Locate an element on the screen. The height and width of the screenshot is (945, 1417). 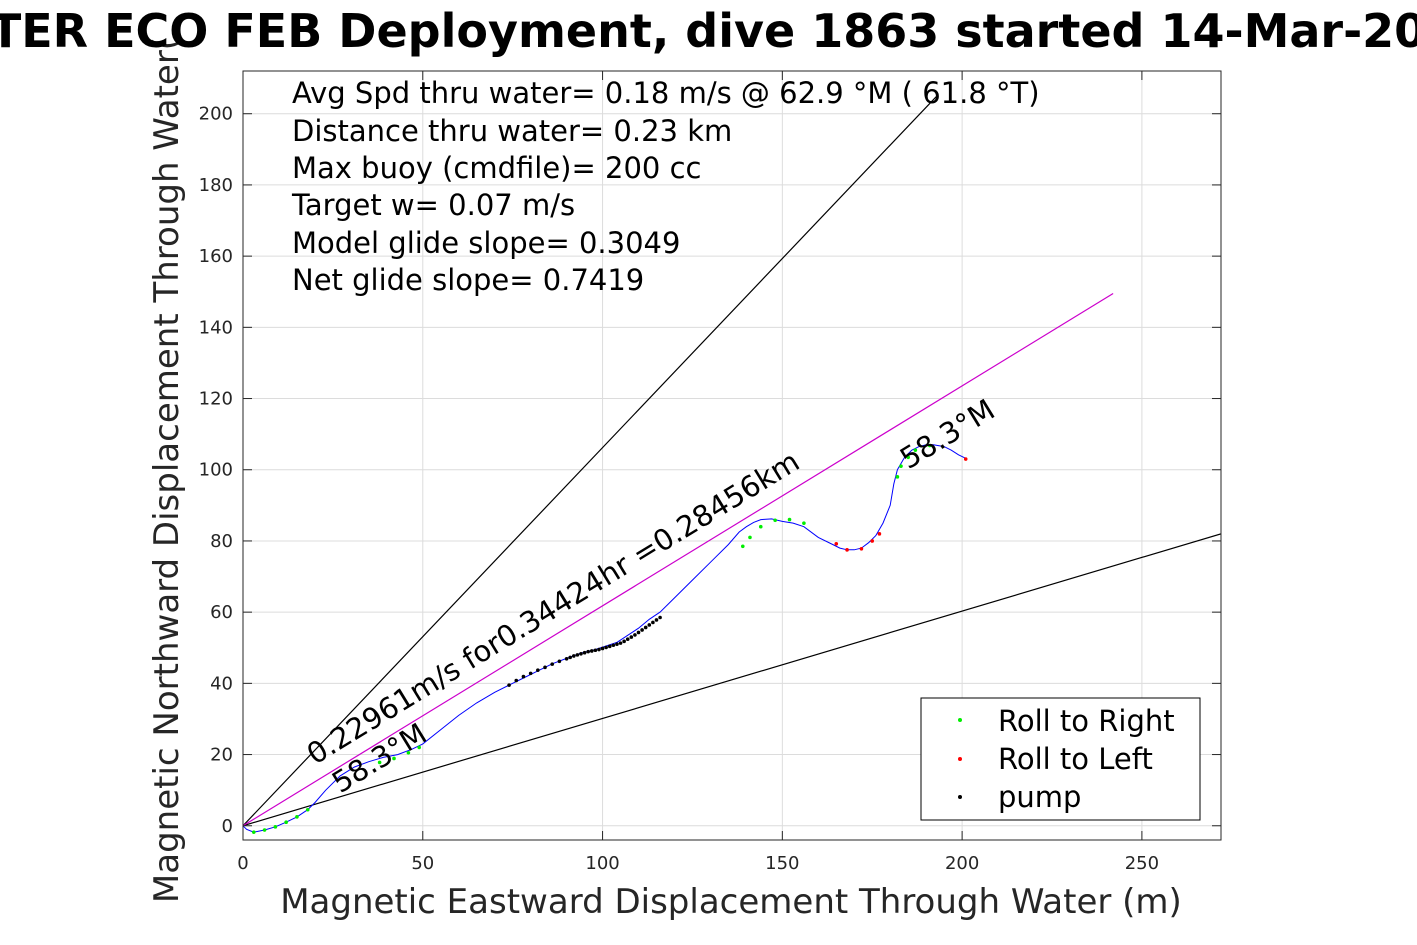
legend-label-pump: pump is located at coordinates (1039, 797).